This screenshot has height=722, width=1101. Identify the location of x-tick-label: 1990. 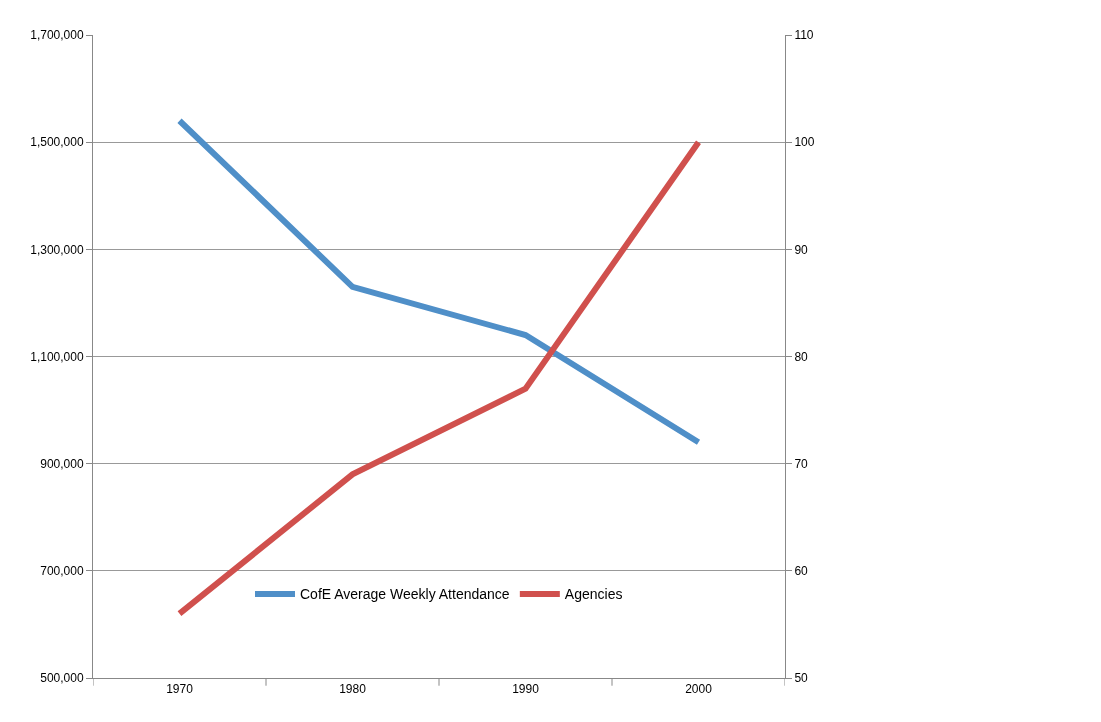
(526, 689).